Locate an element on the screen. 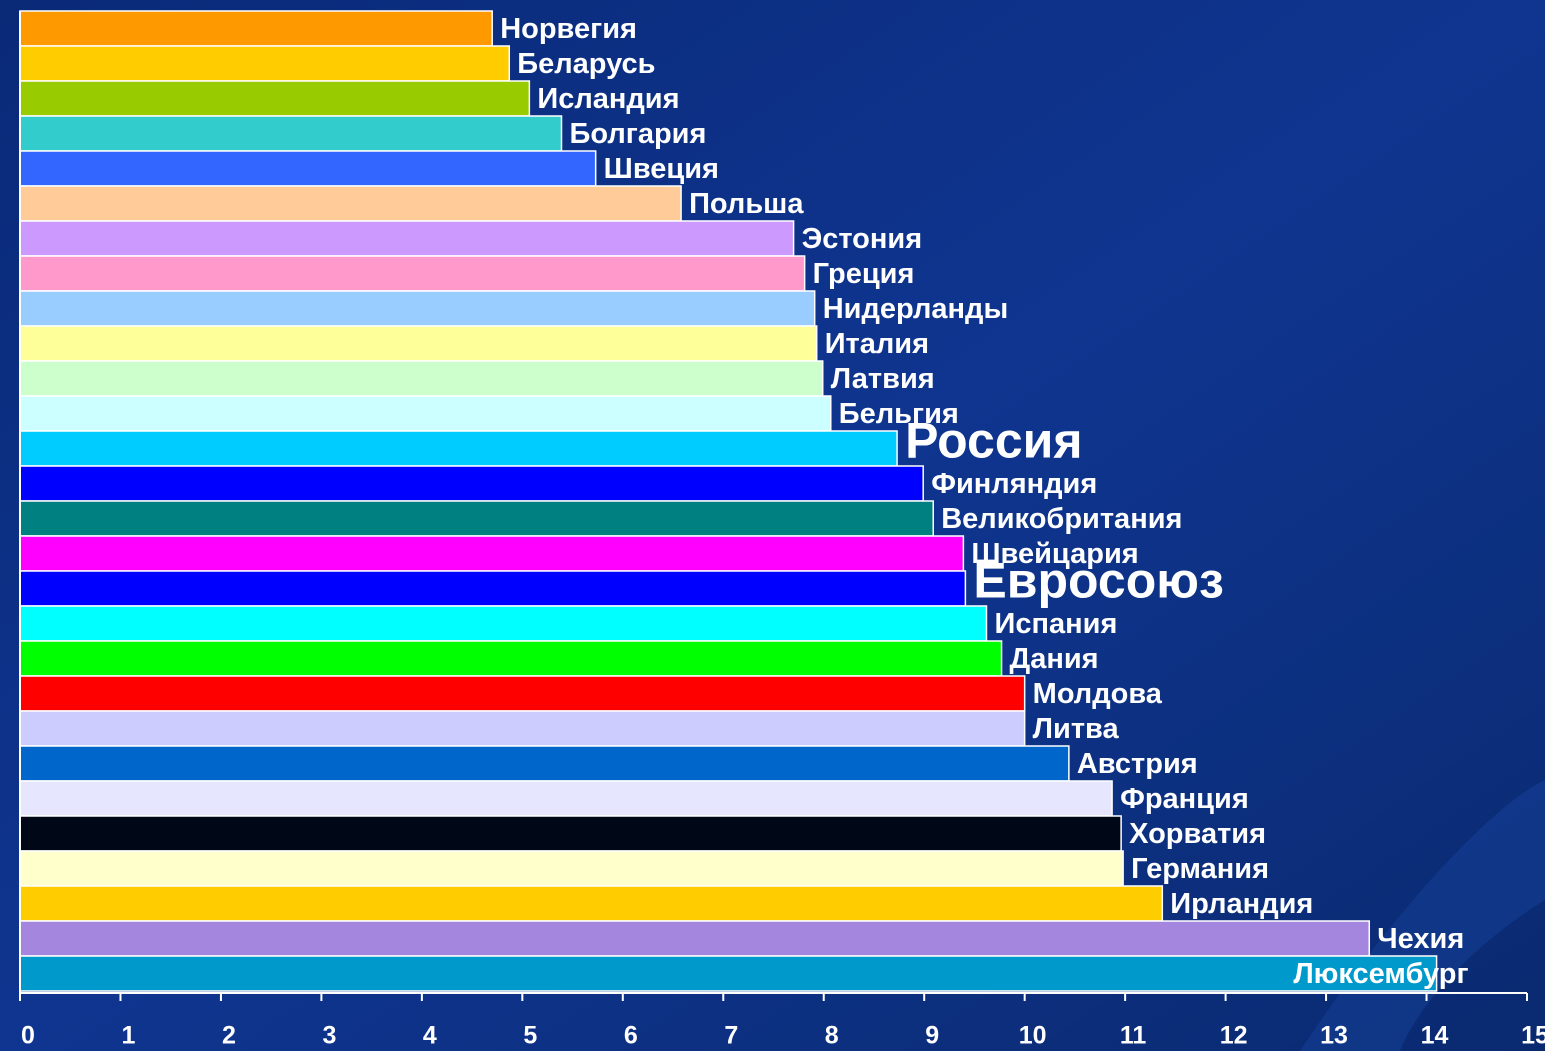 The height and width of the screenshot is (1051, 1545). highlight-label: Евросоюз is located at coordinates (1098, 581).